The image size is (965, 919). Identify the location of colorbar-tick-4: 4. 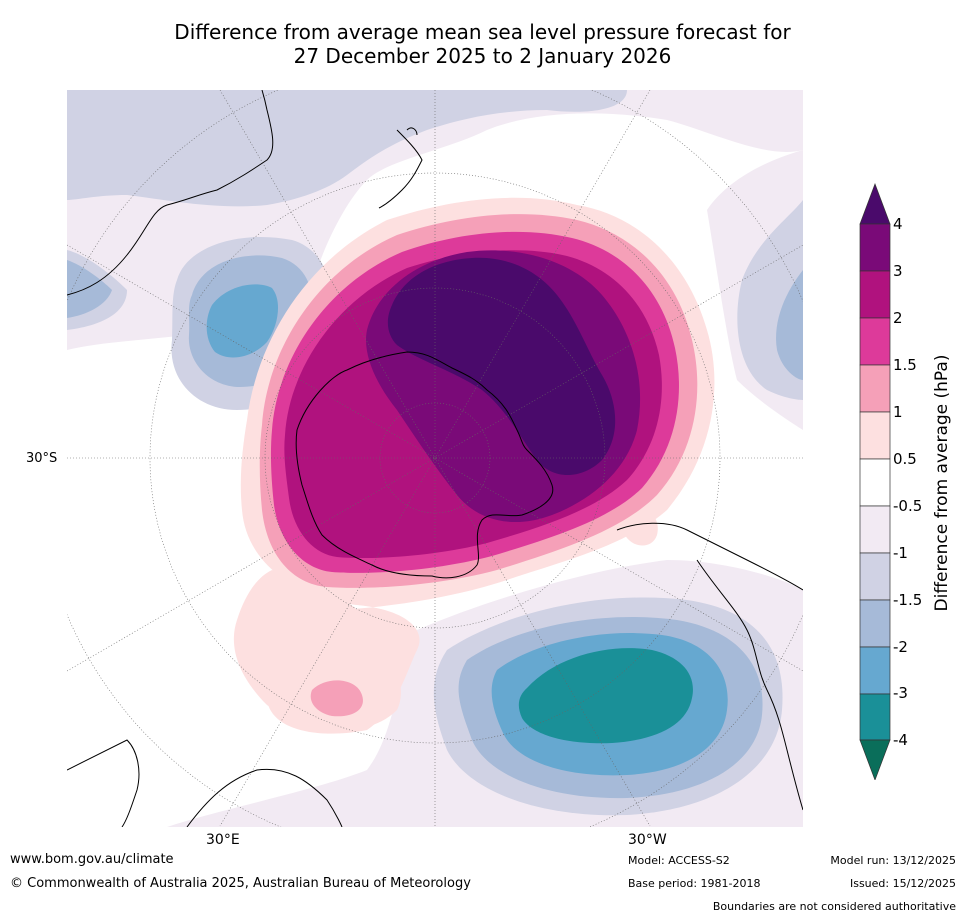
(898, 224).